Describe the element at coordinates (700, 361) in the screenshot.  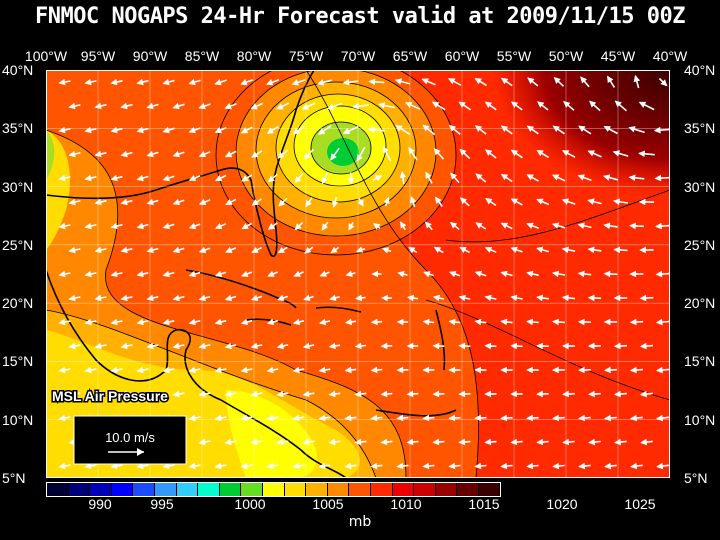
I see `lat-label: 15°N` at that location.